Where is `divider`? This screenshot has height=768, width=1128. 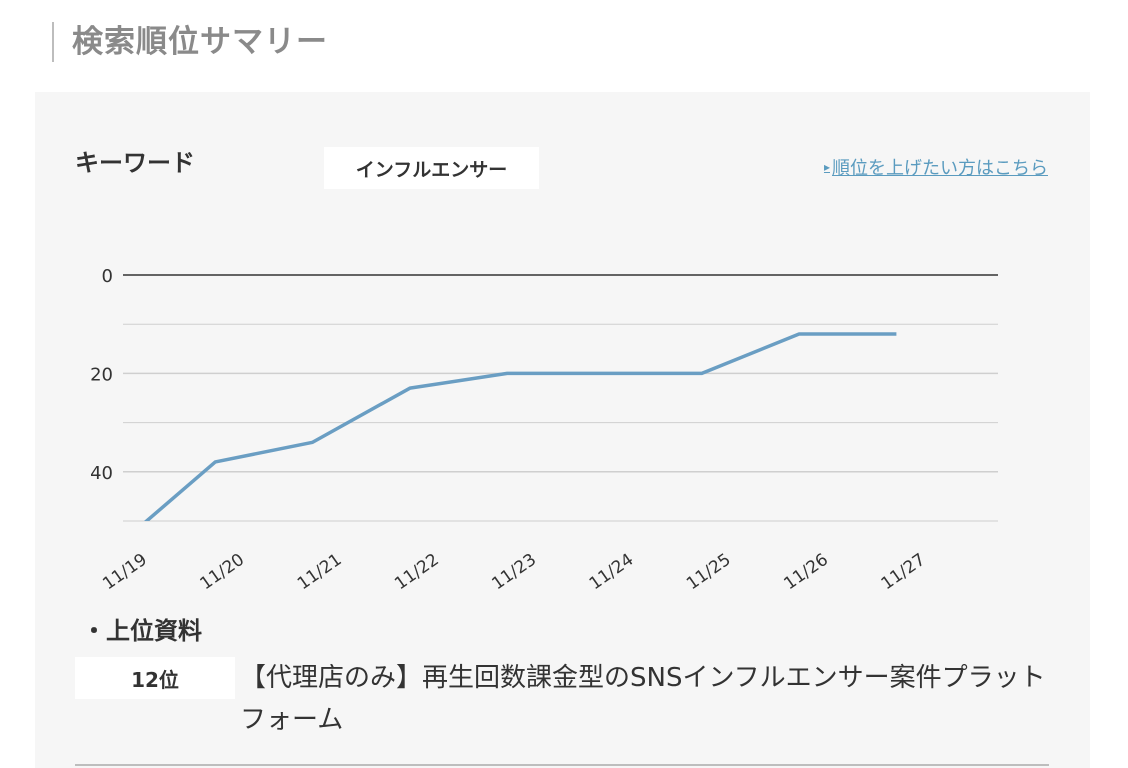 divider is located at coordinates (562, 765).